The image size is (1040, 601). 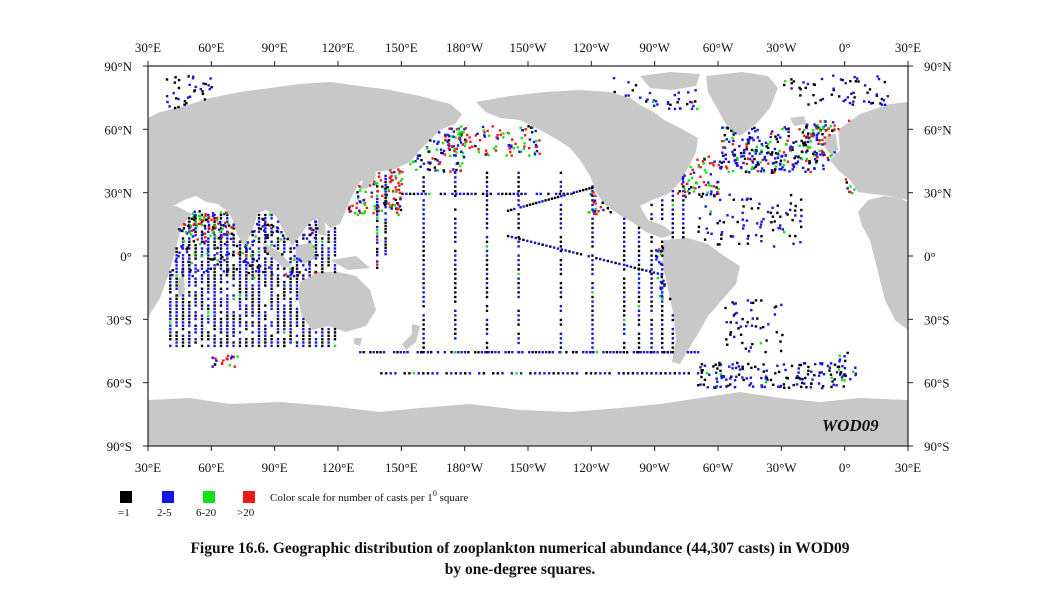 I want to click on legend-label-2: 2-5, so click(x=164, y=513).